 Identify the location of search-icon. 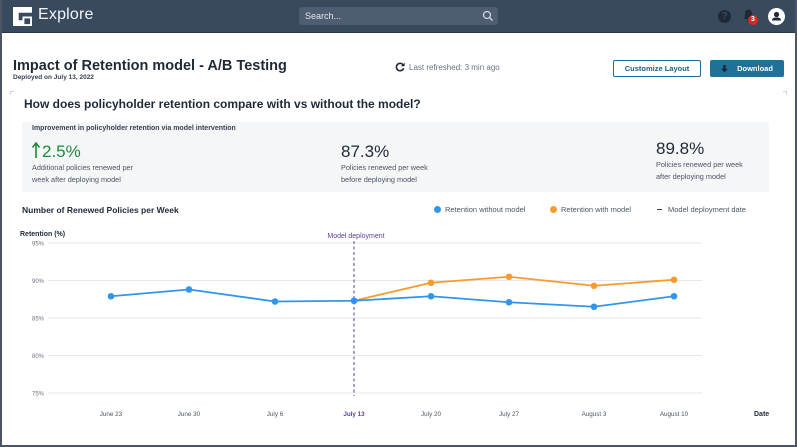
(488, 16).